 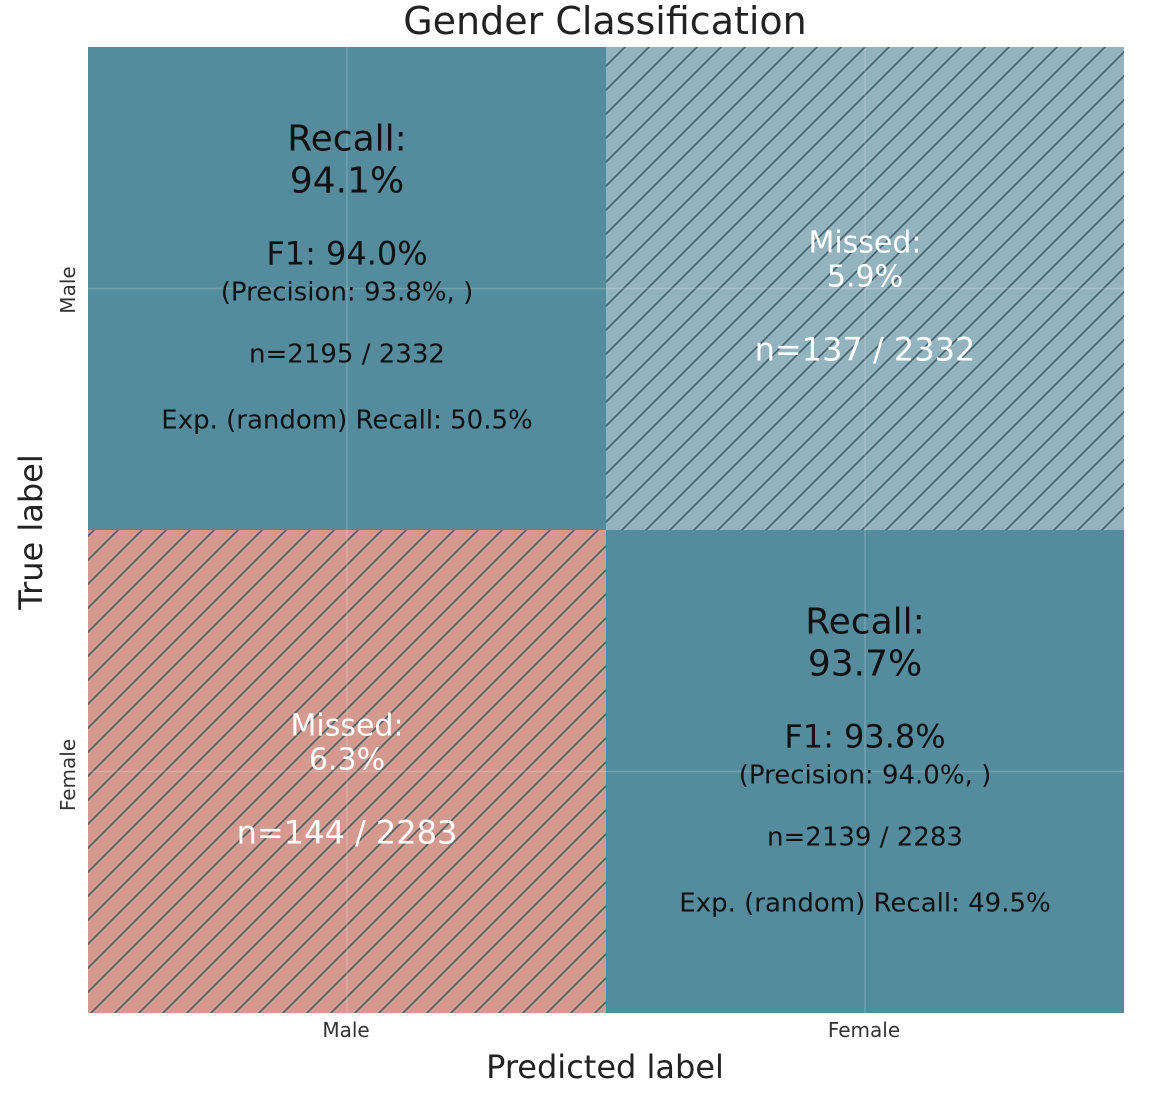 What do you see at coordinates (347, 760) in the screenshot?
I see `cell-female-male-label-1: 6.3%` at bounding box center [347, 760].